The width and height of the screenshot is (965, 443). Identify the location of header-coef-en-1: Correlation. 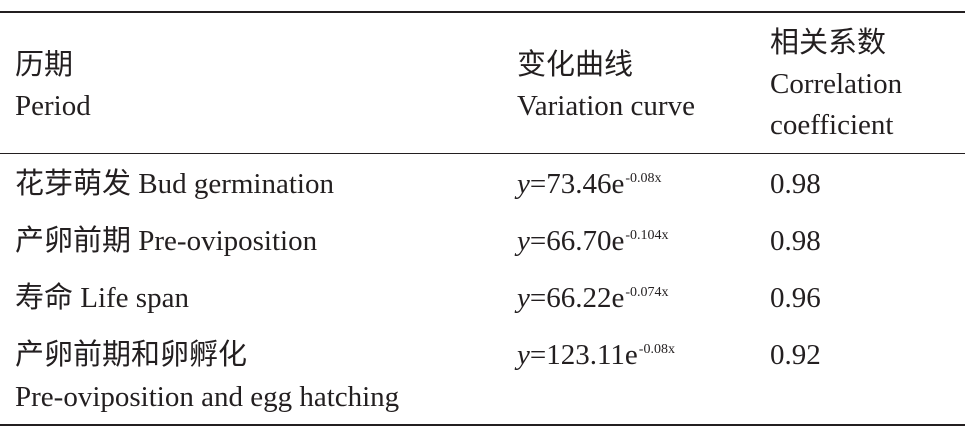
(836, 84).